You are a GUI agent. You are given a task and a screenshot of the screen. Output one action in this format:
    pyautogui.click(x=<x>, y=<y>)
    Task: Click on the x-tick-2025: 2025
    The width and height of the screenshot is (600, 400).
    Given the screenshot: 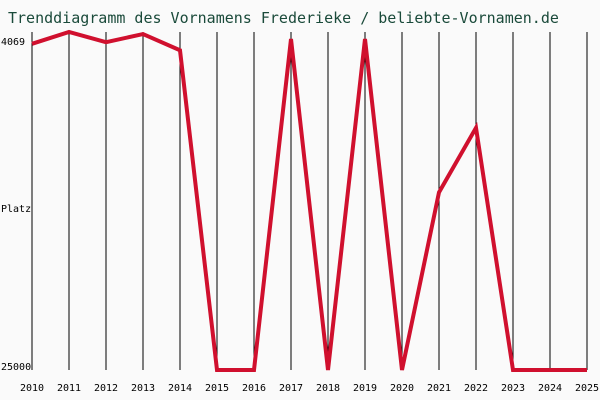 What is the action you would take?
    pyautogui.click(x=587, y=388)
    